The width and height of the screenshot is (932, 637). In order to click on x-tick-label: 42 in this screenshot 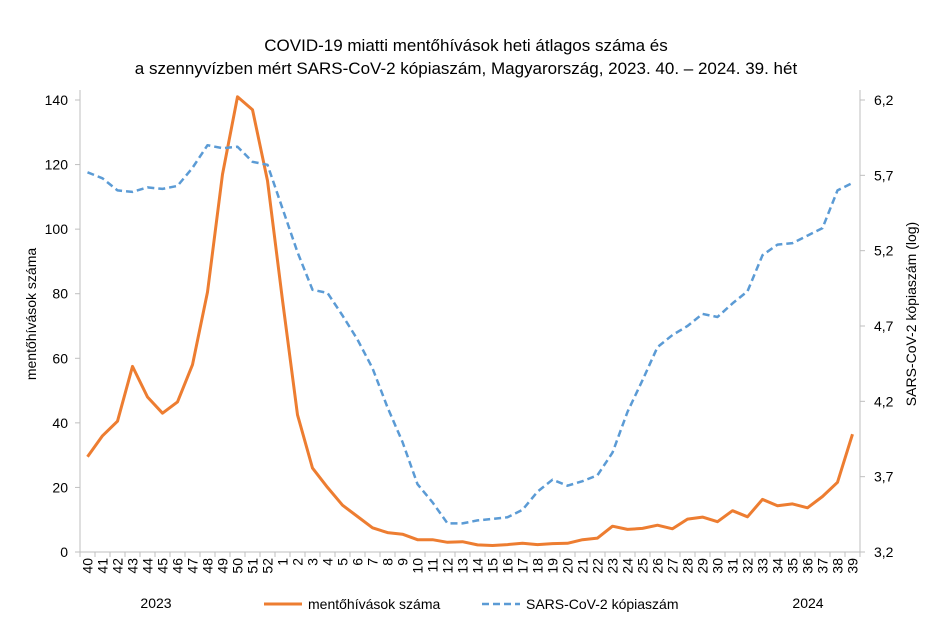, I will do `click(118, 566)`.